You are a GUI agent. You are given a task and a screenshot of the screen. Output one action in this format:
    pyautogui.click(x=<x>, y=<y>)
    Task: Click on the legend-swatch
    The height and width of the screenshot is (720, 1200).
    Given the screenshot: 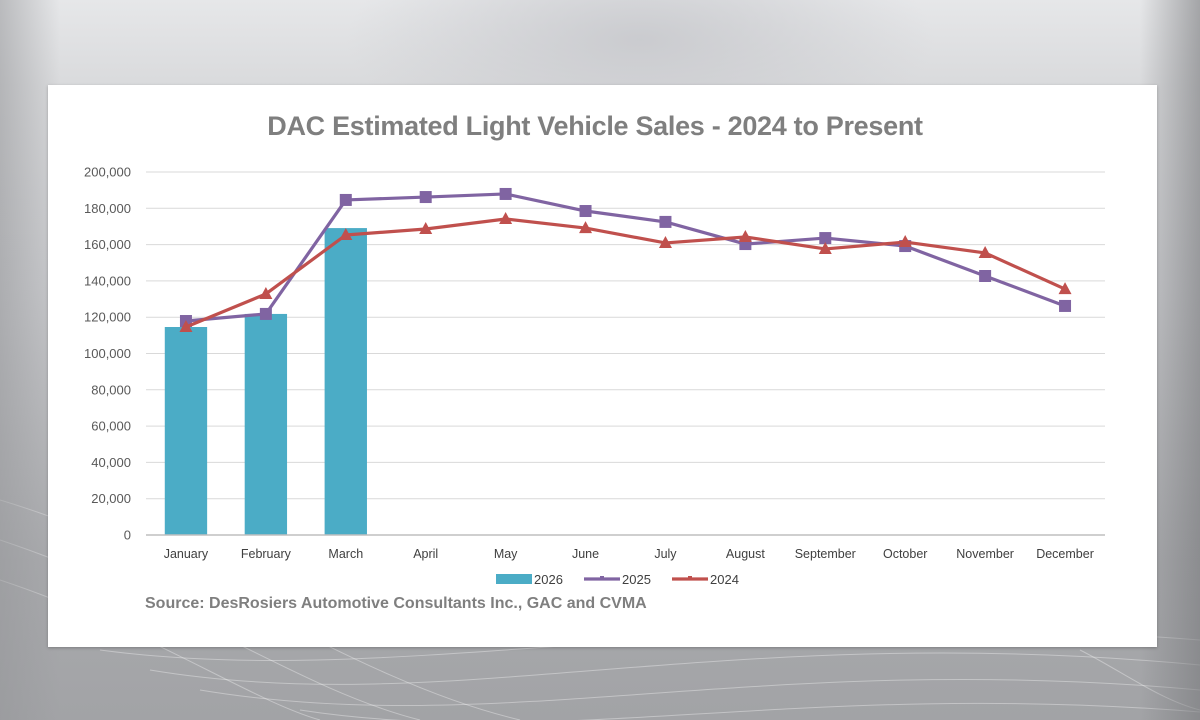 What is the action you would take?
    pyautogui.click(x=514, y=579)
    